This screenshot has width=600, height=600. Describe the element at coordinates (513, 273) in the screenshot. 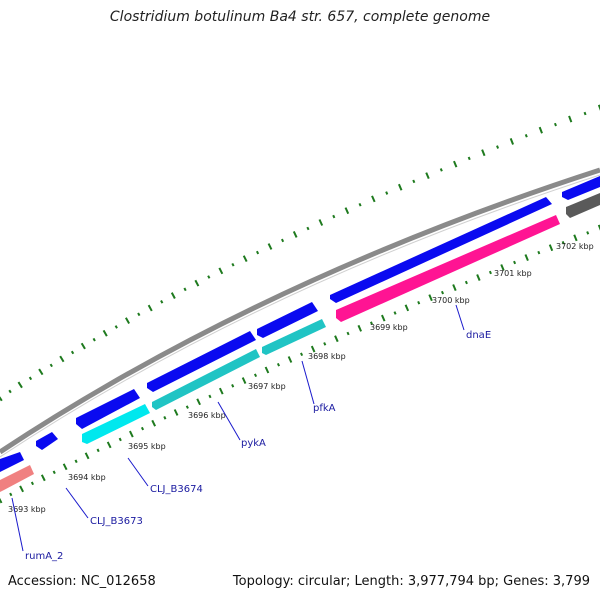

I see `tick-label: 3701 kbp` at that location.